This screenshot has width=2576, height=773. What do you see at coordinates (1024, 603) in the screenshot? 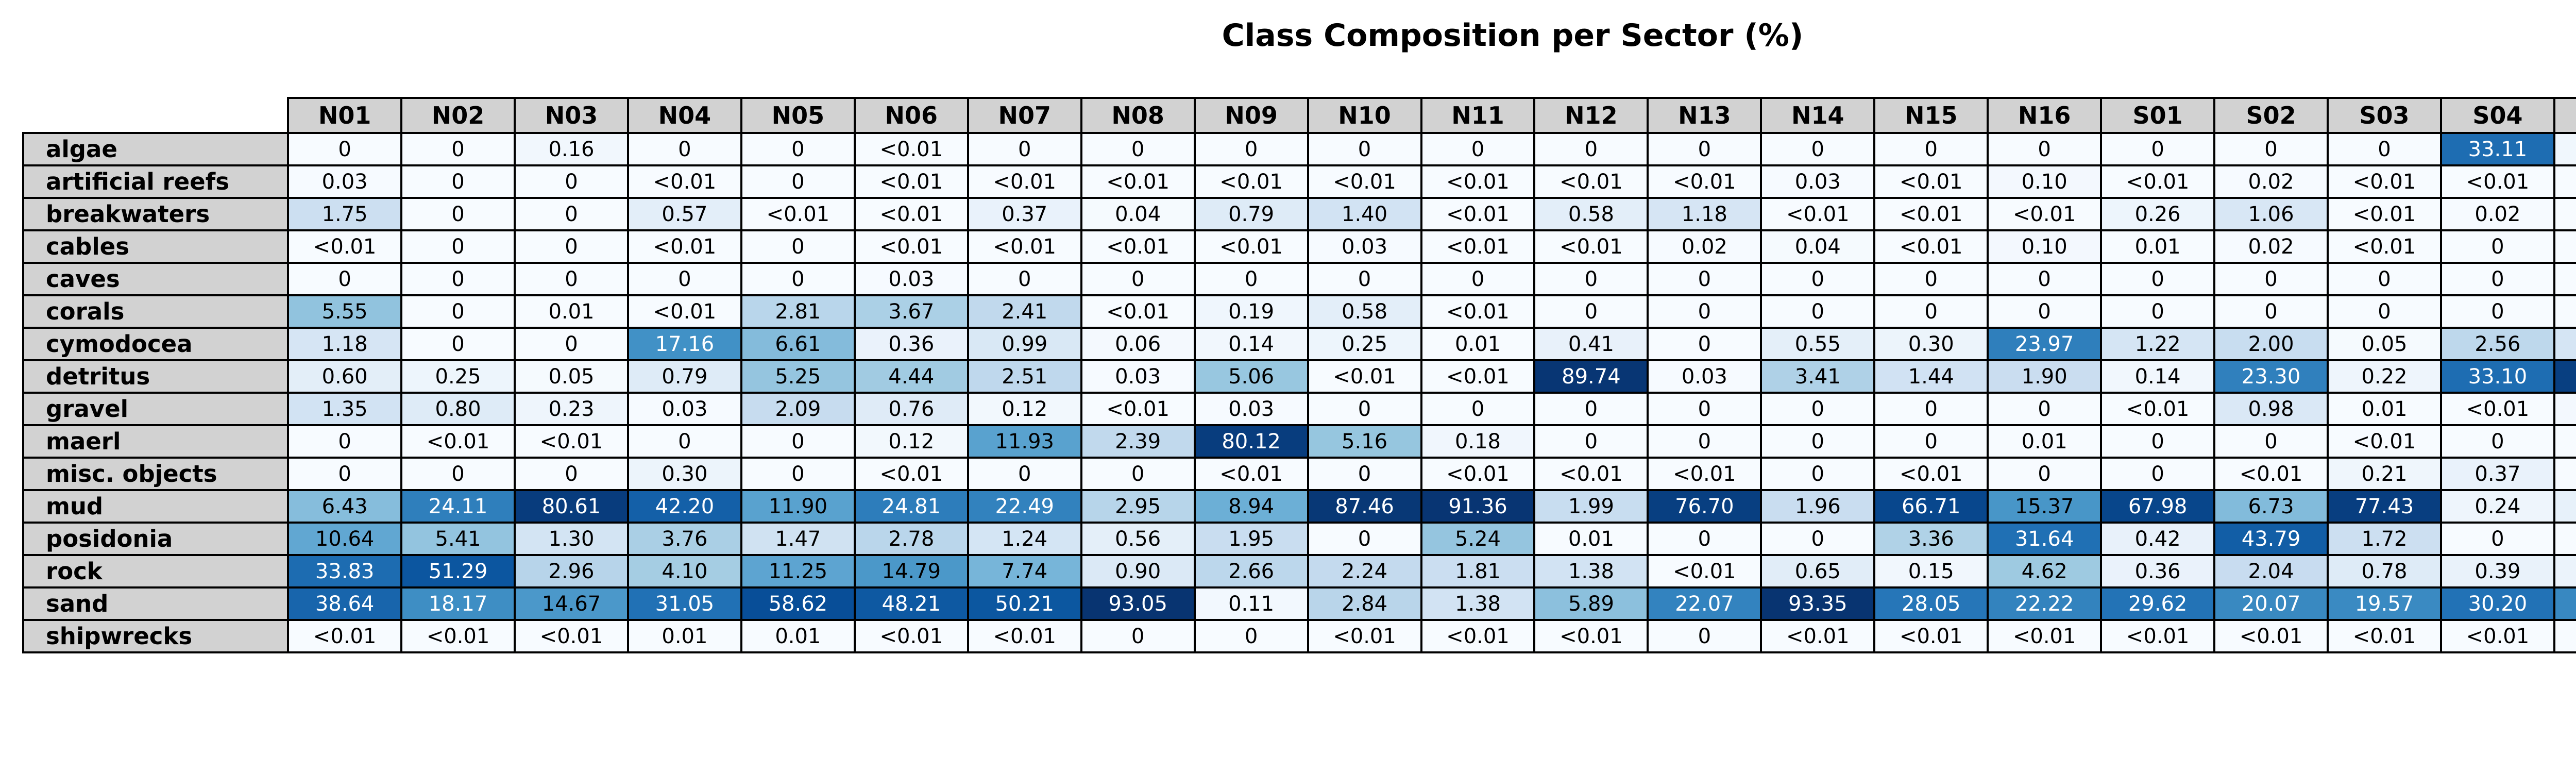
I see `heatmap-cell-sand-n07: 50.21` at bounding box center [1024, 603].